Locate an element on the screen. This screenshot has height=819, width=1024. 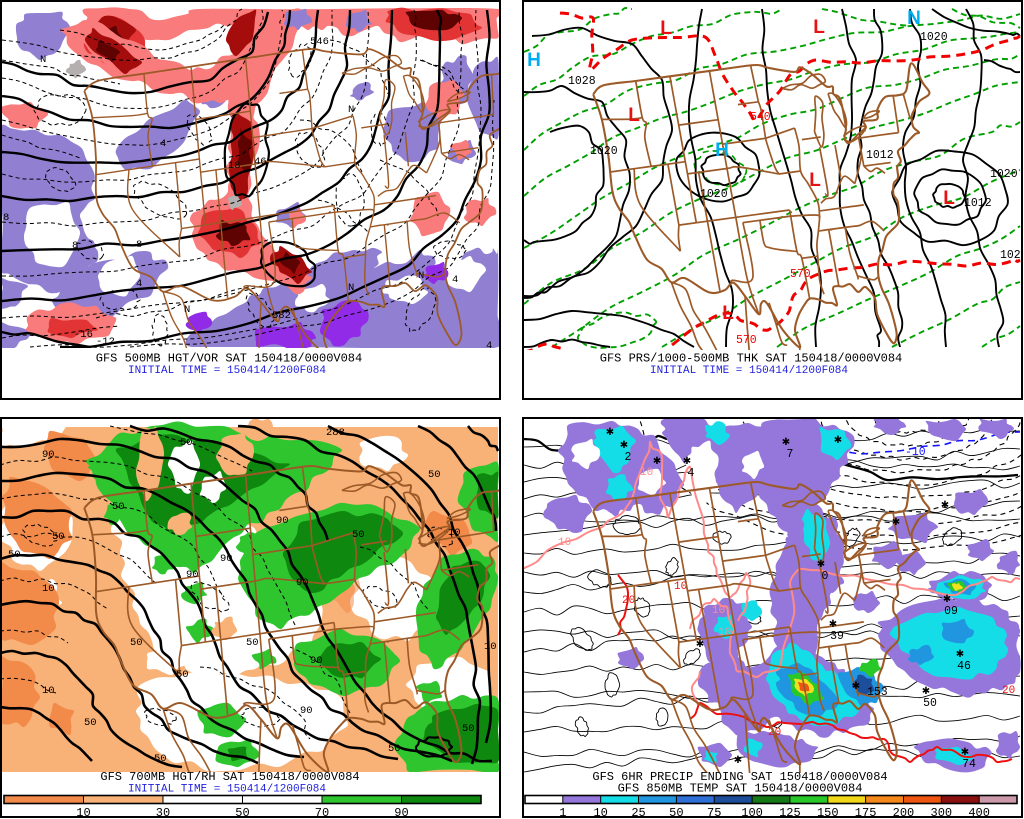
svg-text: 1028 is located at coordinates (582, 81).